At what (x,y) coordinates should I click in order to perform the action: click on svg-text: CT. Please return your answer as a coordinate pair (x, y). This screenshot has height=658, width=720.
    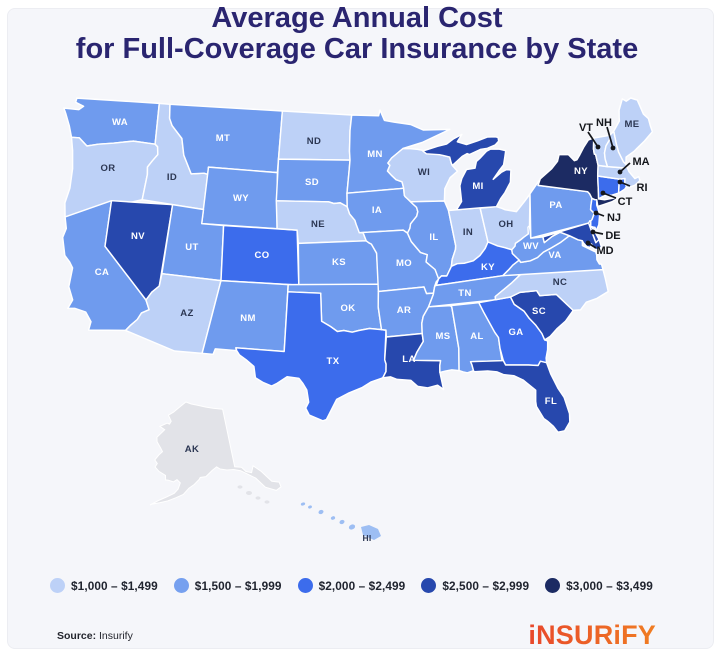
    Looking at the image, I should click on (625, 202).